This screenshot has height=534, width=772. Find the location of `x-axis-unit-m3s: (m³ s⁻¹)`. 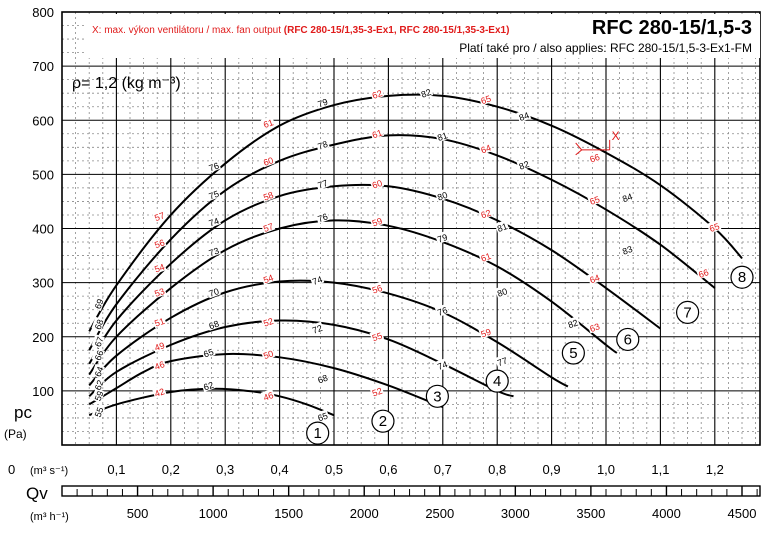

x-axis-unit-m3s: (m³ s⁻¹) is located at coordinates (49, 471).